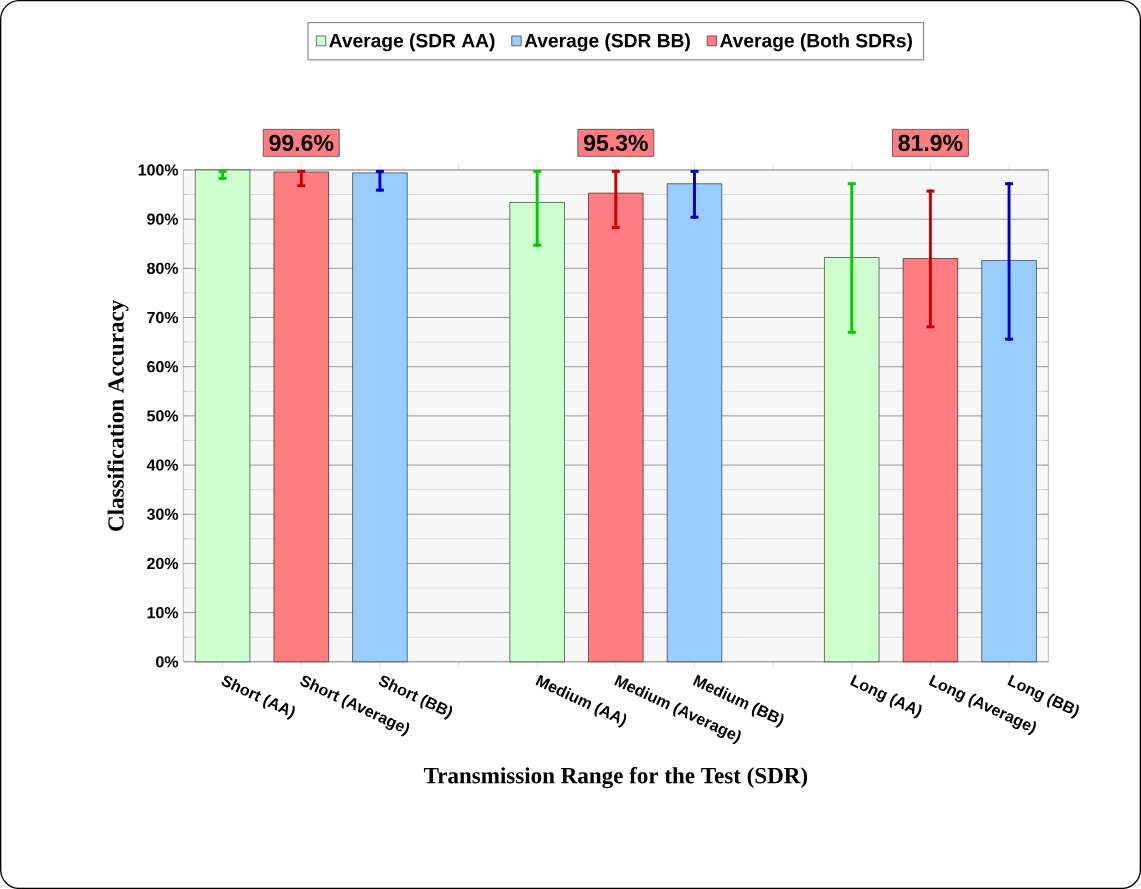 The image size is (1141, 889). I want to click on y-tick-label: 80%, so click(163, 268).